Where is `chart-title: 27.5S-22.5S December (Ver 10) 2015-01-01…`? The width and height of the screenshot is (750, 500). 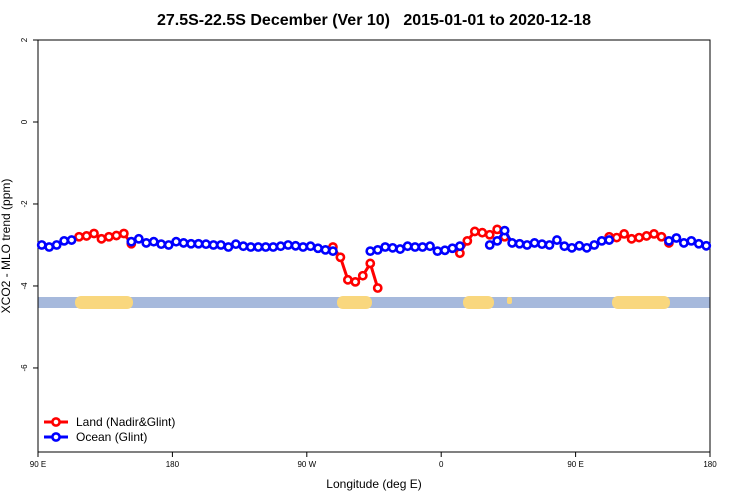 chart-title: 27.5S-22.5S December (Ver 10) 2015-01-01… is located at coordinates (374, 20).